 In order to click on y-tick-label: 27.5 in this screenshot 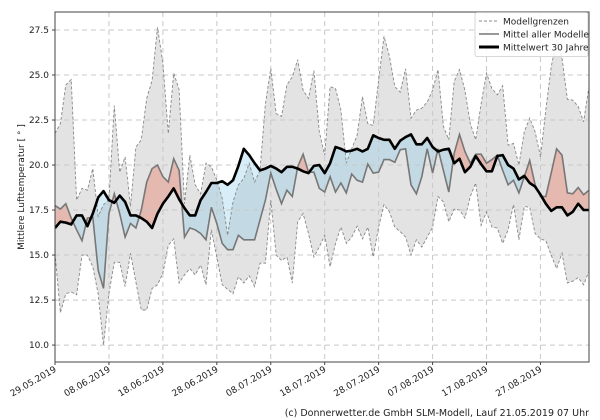, I will do `click(39, 31)`.